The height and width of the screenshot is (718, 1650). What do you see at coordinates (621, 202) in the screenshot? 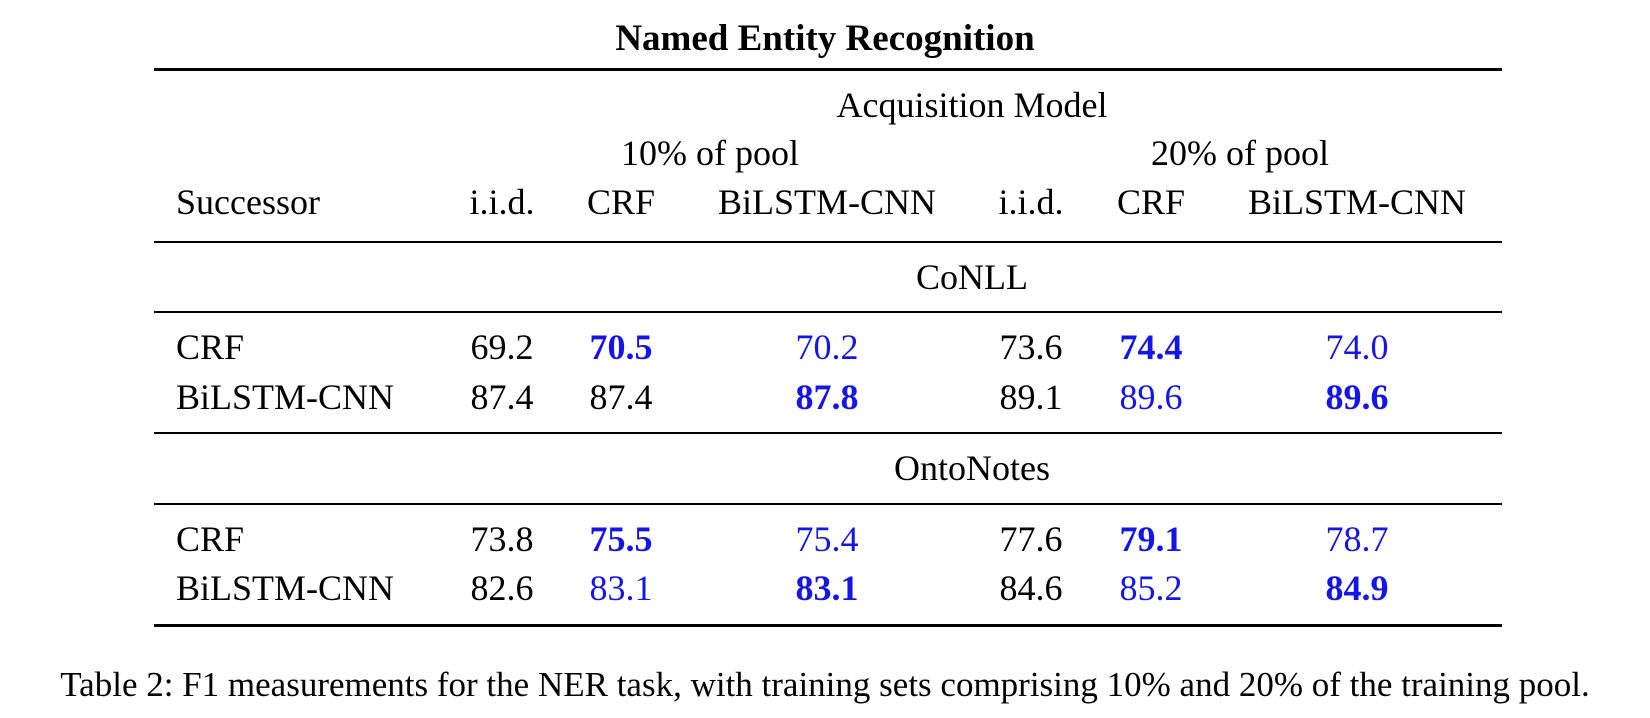
I see `column-header-crf-10: CRF` at bounding box center [621, 202].